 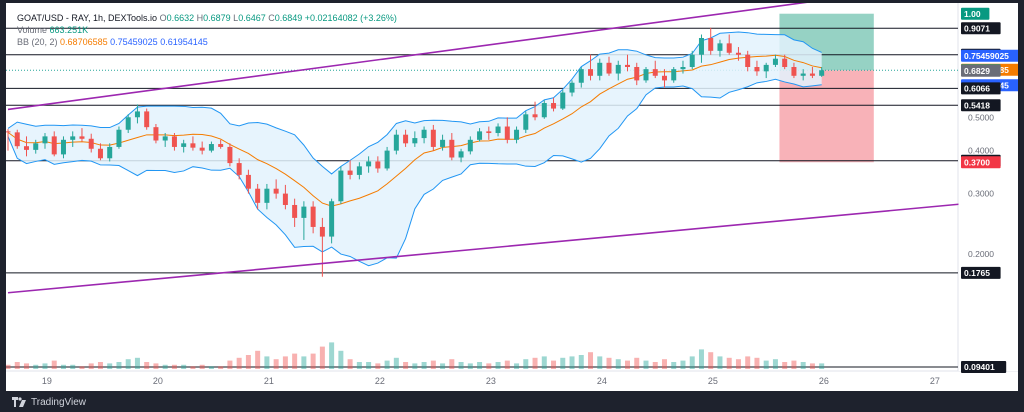 I want to click on volume-value: 663.251K, so click(x=69, y=30).